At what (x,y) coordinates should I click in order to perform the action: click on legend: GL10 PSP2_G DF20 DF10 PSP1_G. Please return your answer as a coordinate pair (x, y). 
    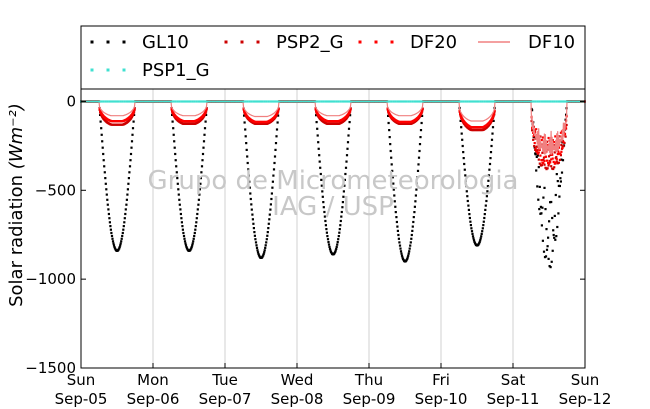
    Looking at the image, I should click on (333, 57).